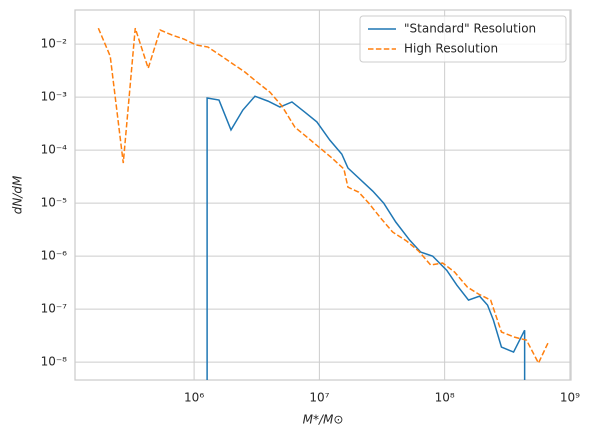 The height and width of the screenshot is (439, 592). What do you see at coordinates (470, 29) in the screenshot?
I see `legend-label: "Standard" Resolution` at bounding box center [470, 29].